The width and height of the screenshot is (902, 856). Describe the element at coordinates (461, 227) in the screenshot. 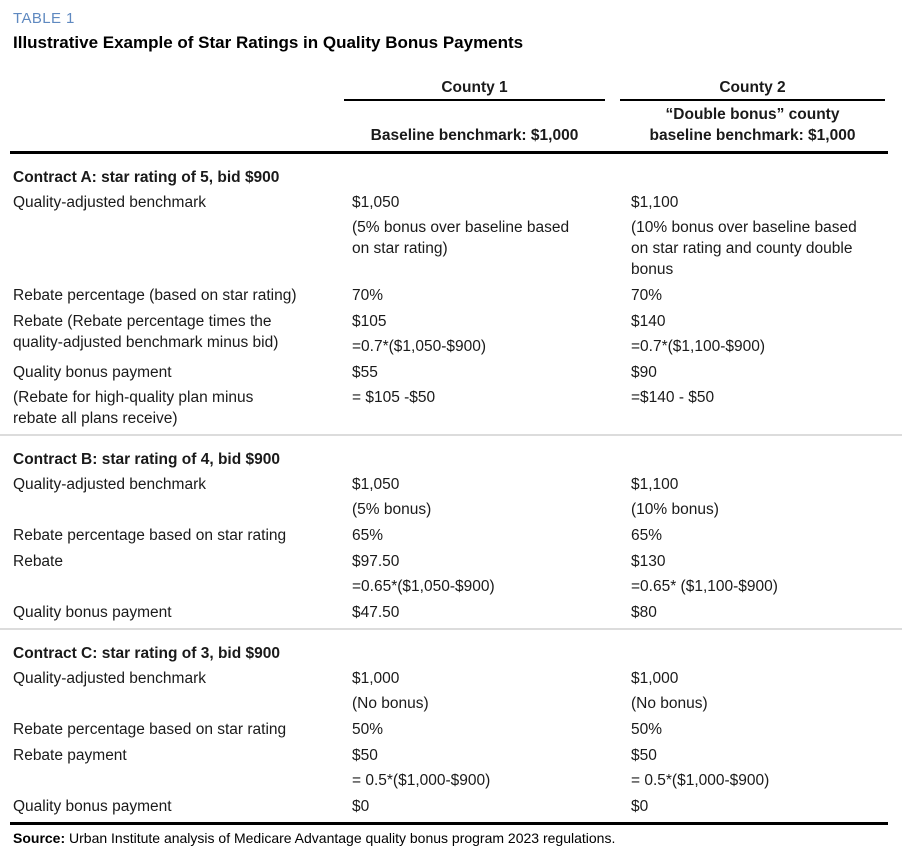

I see `text-line: (5% bonus over baseline based` at that location.